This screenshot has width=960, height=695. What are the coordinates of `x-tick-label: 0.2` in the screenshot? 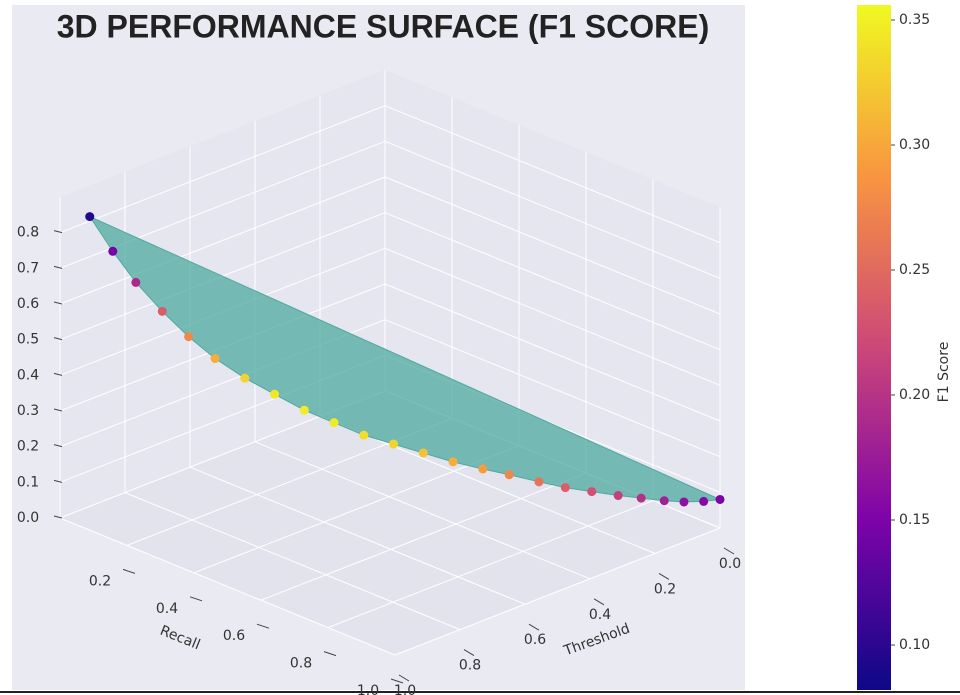 It's located at (100, 581).